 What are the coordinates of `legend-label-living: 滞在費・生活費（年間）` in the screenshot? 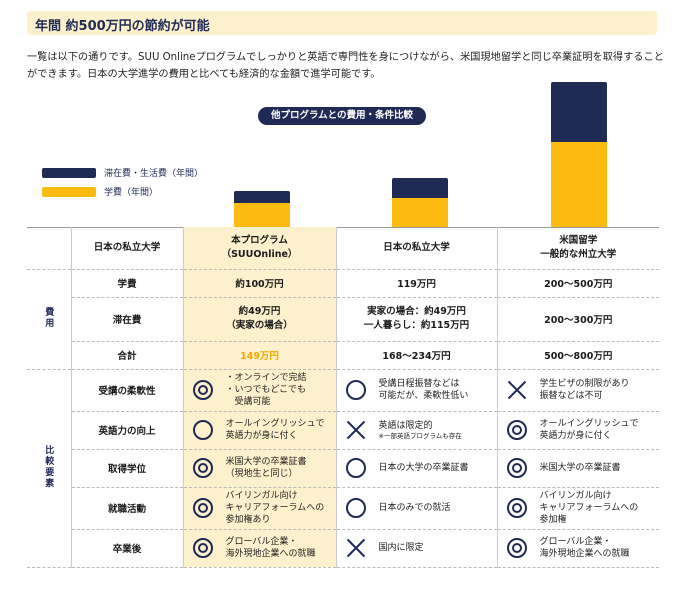 It's located at (154, 174).